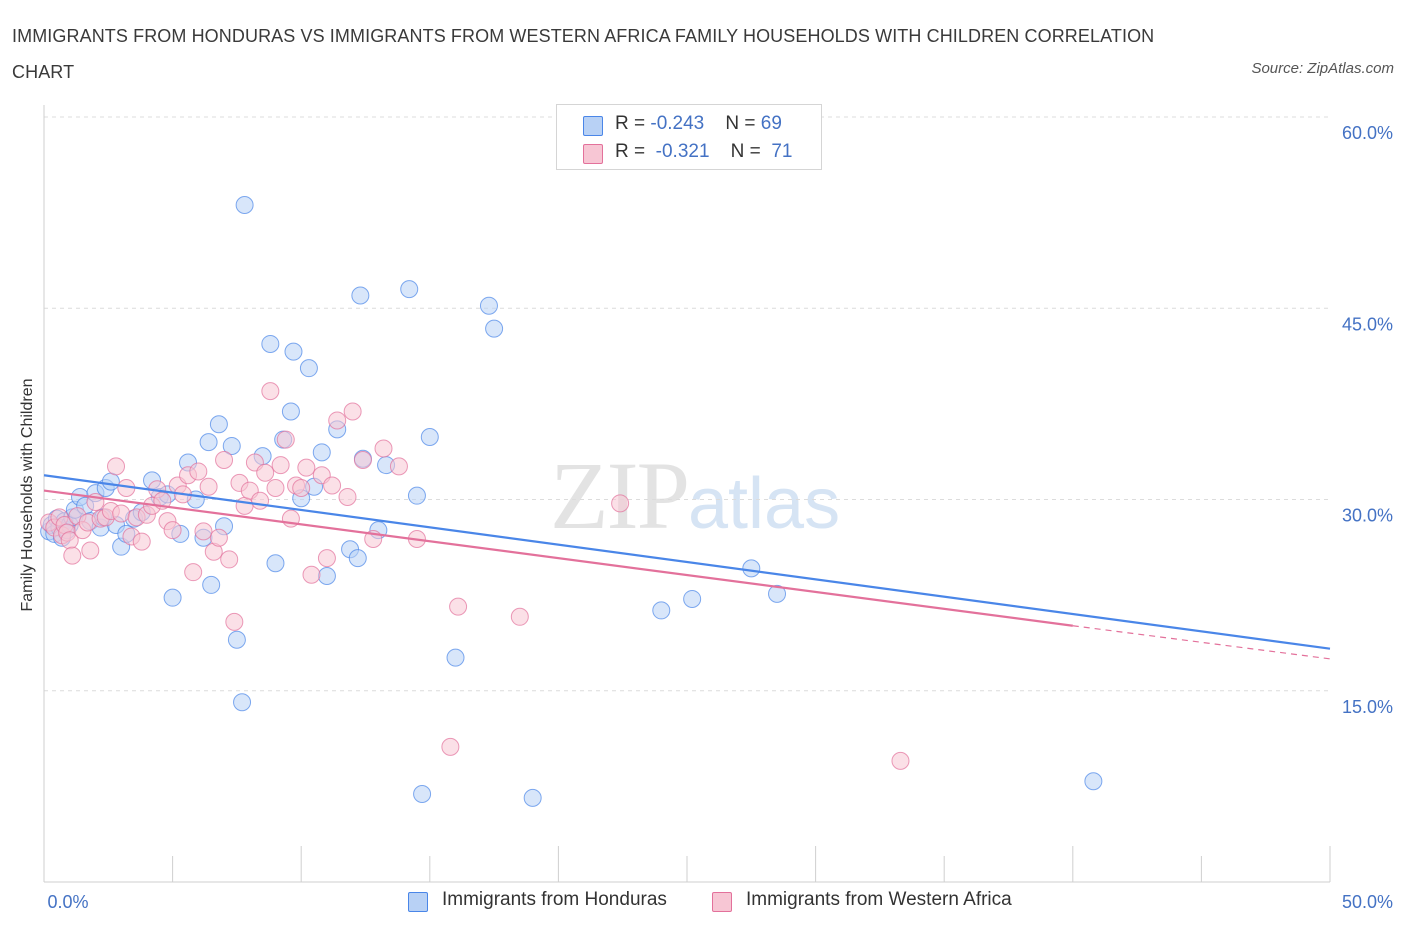 This screenshot has width=1406, height=930. What do you see at coordinates (1367, 133) in the screenshot?
I see `y-tick-label: 60.0%` at bounding box center [1367, 133].